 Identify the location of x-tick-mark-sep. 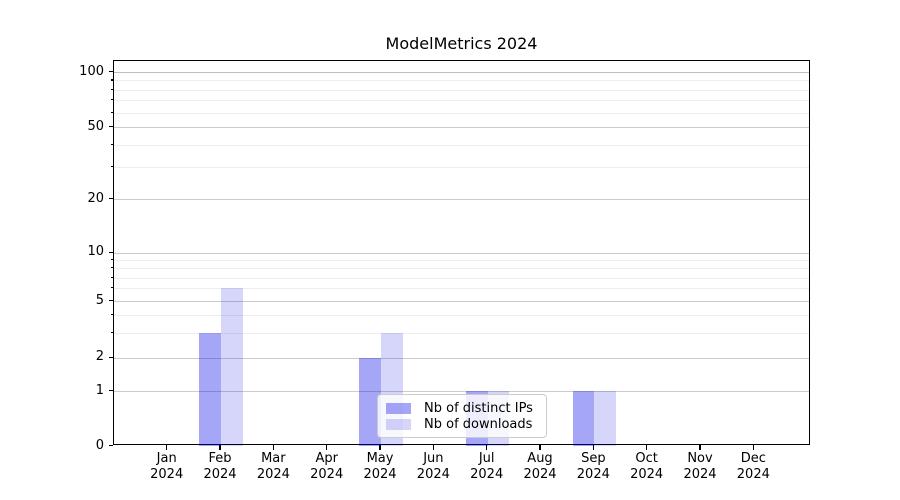
(593, 447).